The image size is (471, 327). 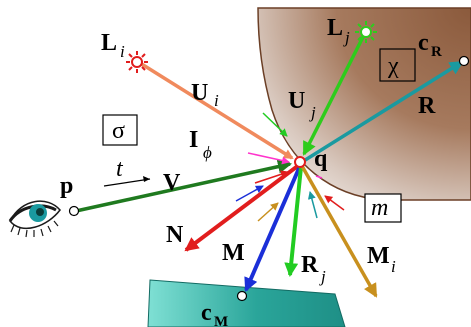 I want to click on point-p, so click(x=74, y=211).